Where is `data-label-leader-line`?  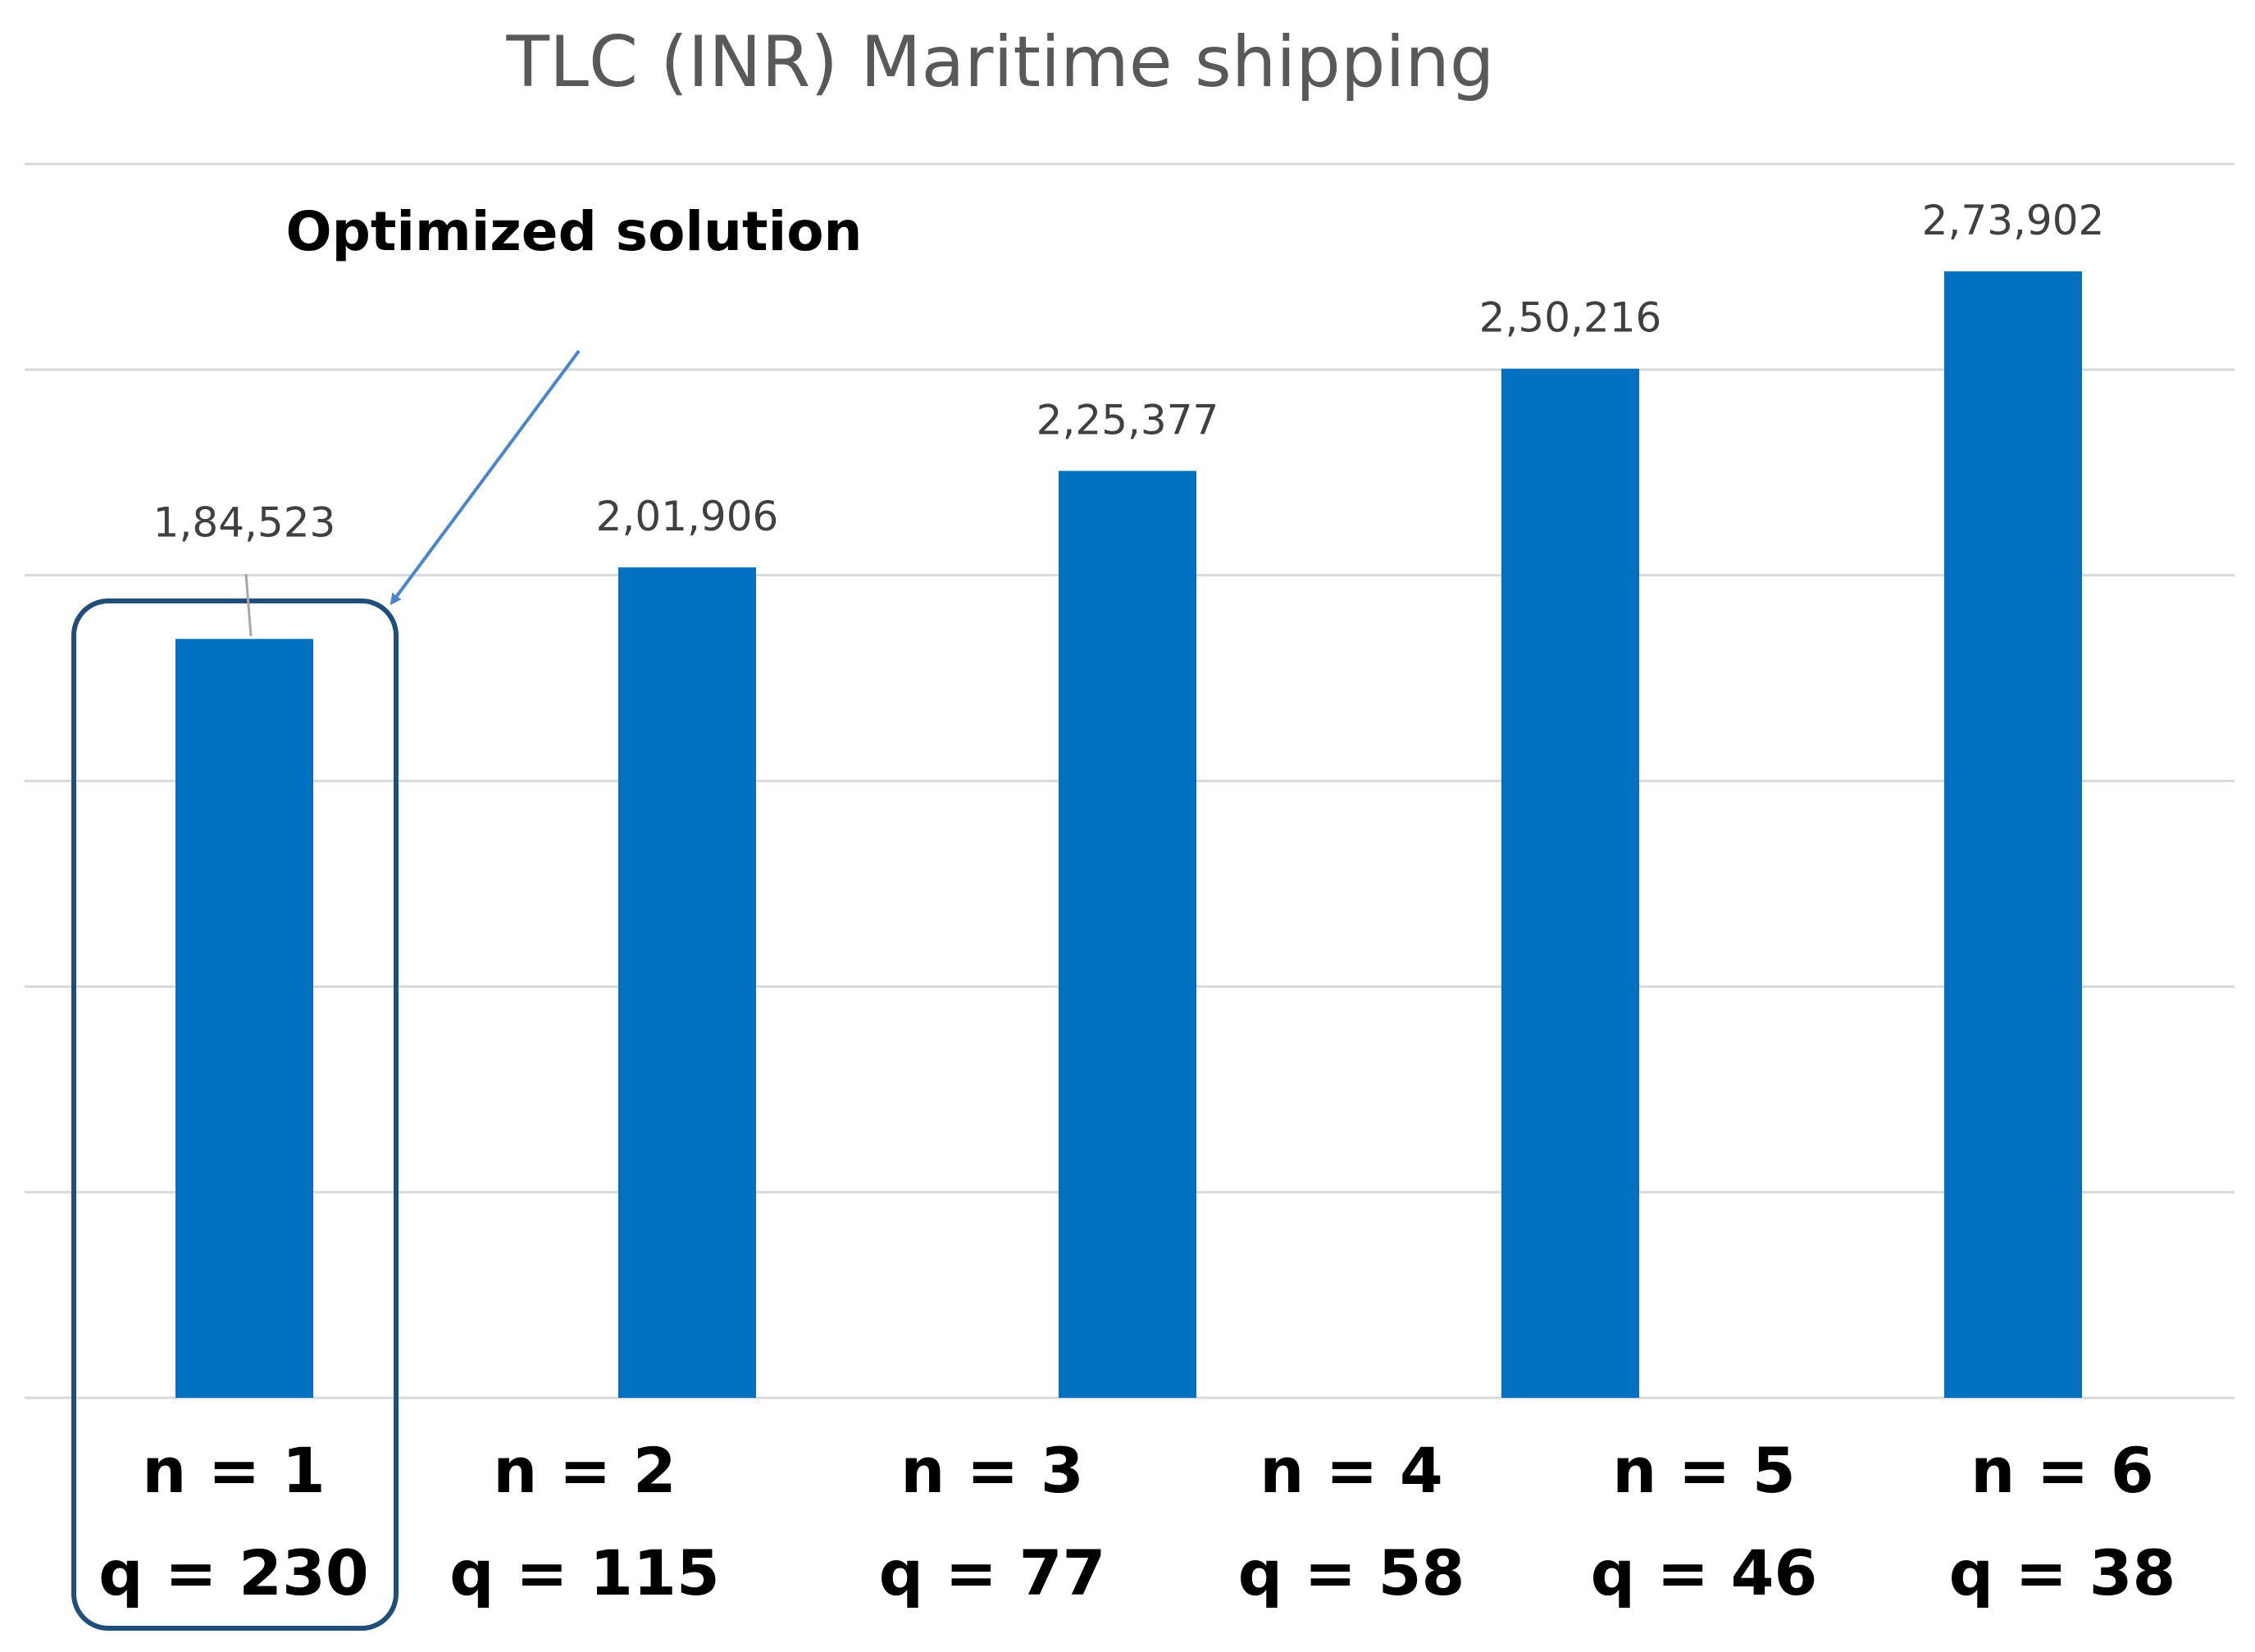
data-label-leader-line is located at coordinates (248, 605).